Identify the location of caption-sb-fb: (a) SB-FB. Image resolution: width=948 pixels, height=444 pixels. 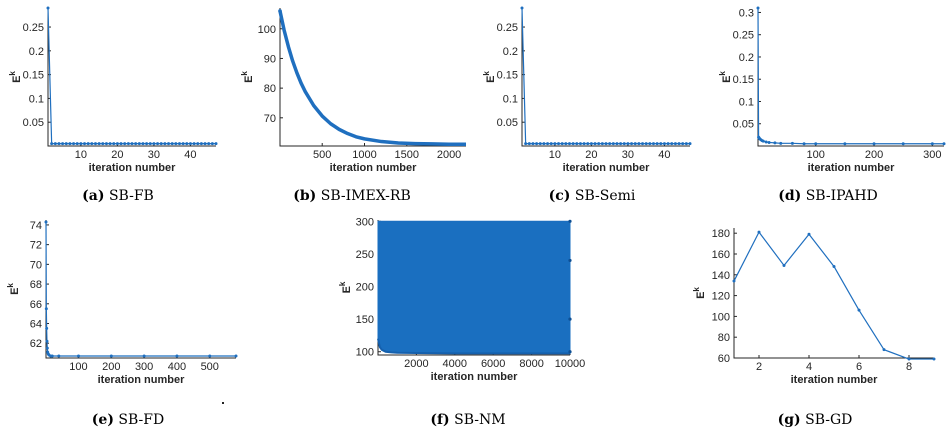
(118, 196).